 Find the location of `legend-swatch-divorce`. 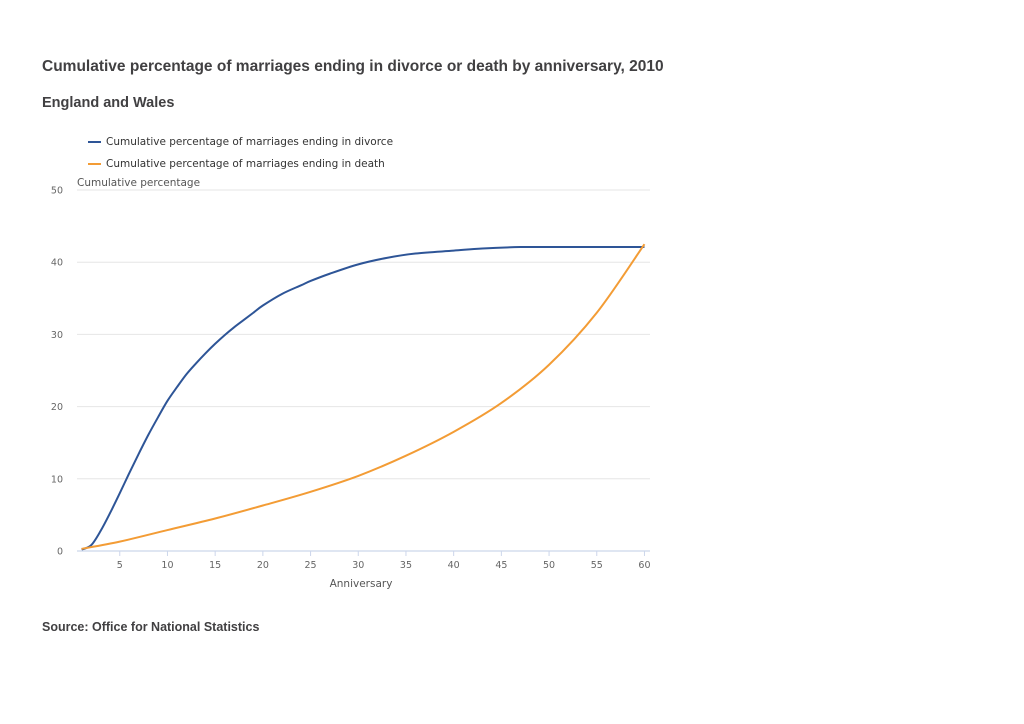

legend-swatch-divorce is located at coordinates (94, 142).